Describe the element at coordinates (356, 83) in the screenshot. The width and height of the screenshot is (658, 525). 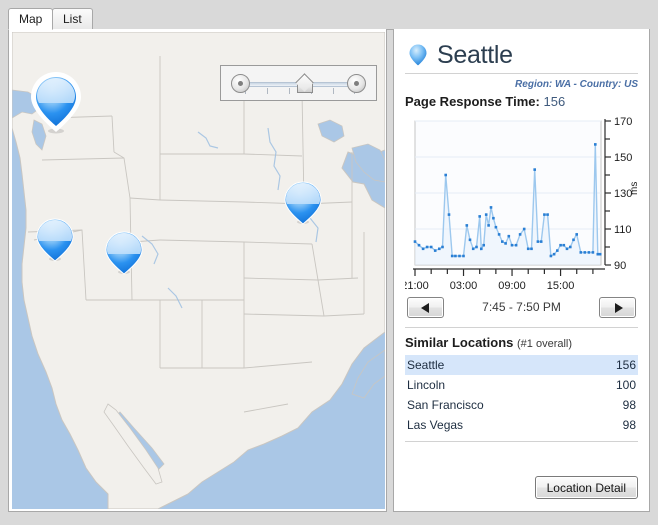
I see `zoom-in-icon` at that location.